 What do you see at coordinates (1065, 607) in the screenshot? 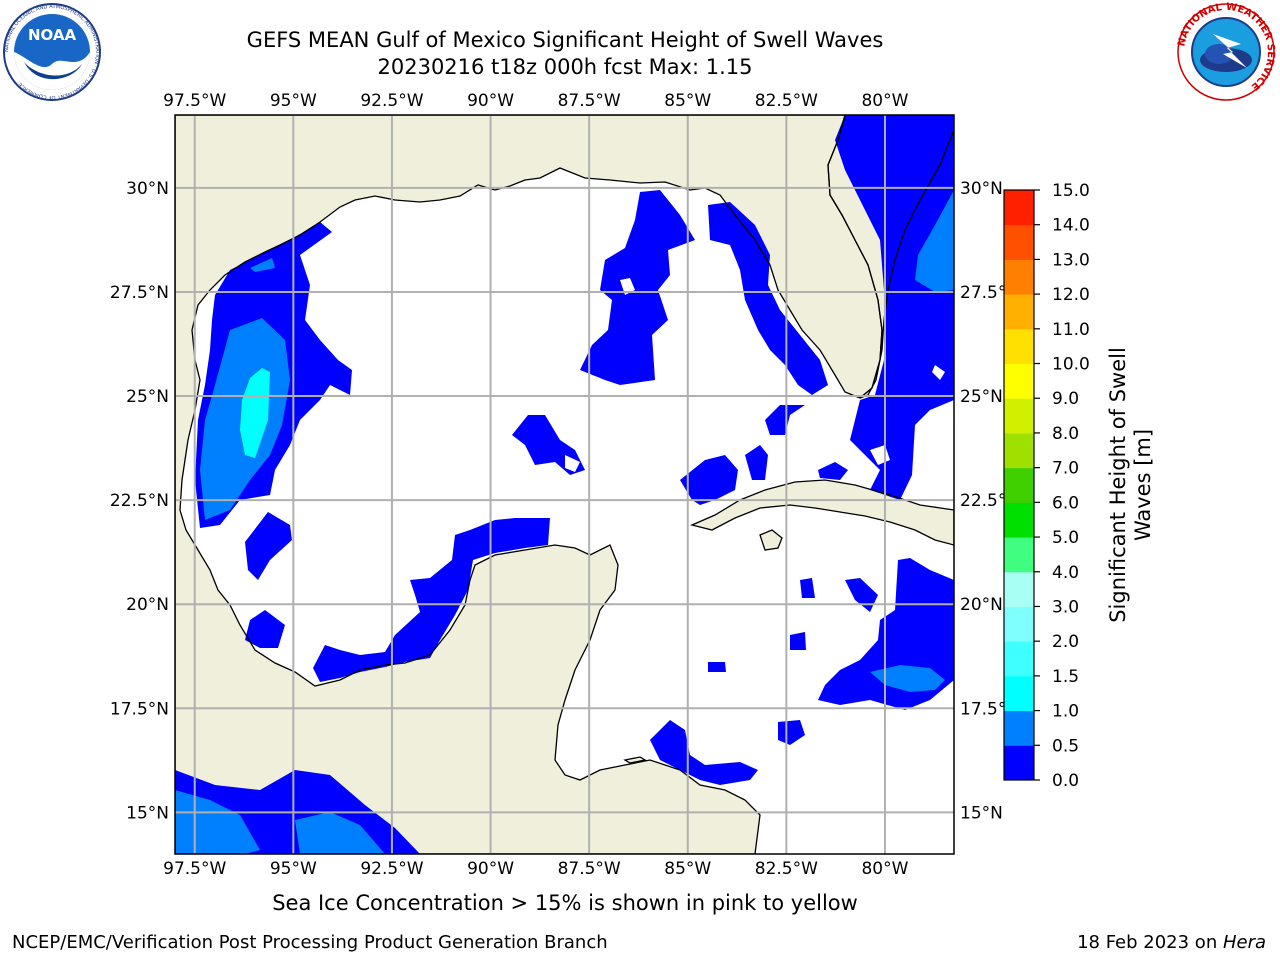
I see `colorbar-tick-label: 3.0` at bounding box center [1065, 607].